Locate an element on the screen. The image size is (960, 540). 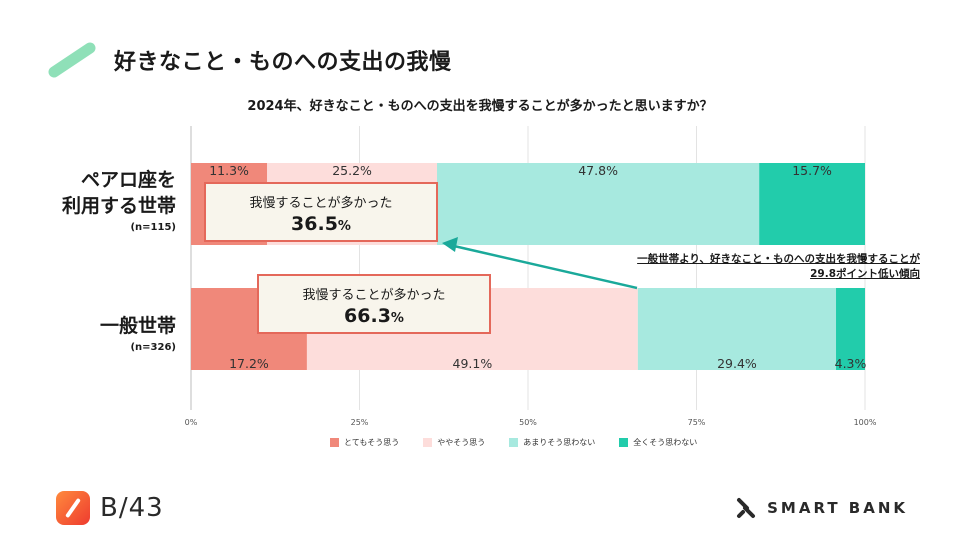
legend-item: 全くそう思わない is located at coordinates (658, 442).